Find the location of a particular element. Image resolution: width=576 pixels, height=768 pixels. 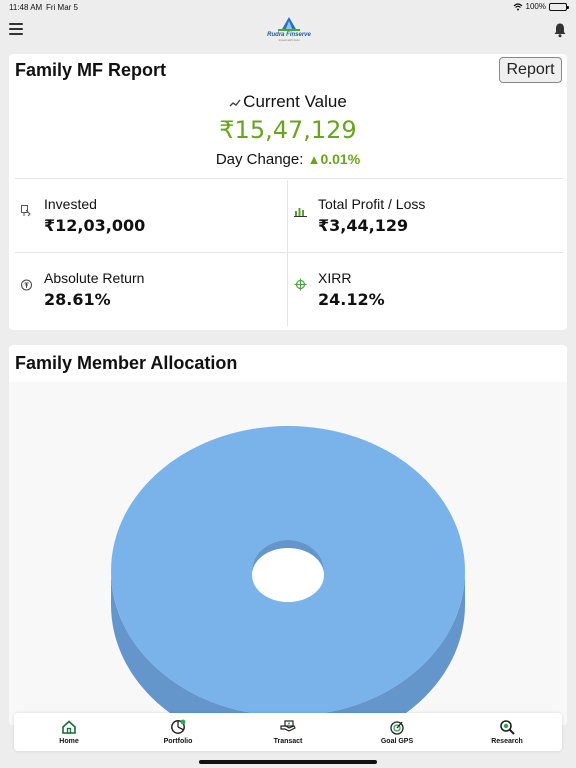

up-arrow-icon: ▲ is located at coordinates (314, 159).